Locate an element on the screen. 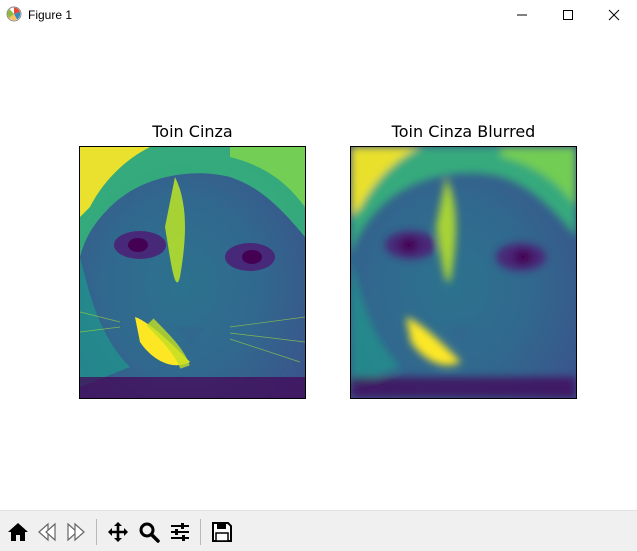  subplot-title-original: Toin Cinza is located at coordinates (192, 131).